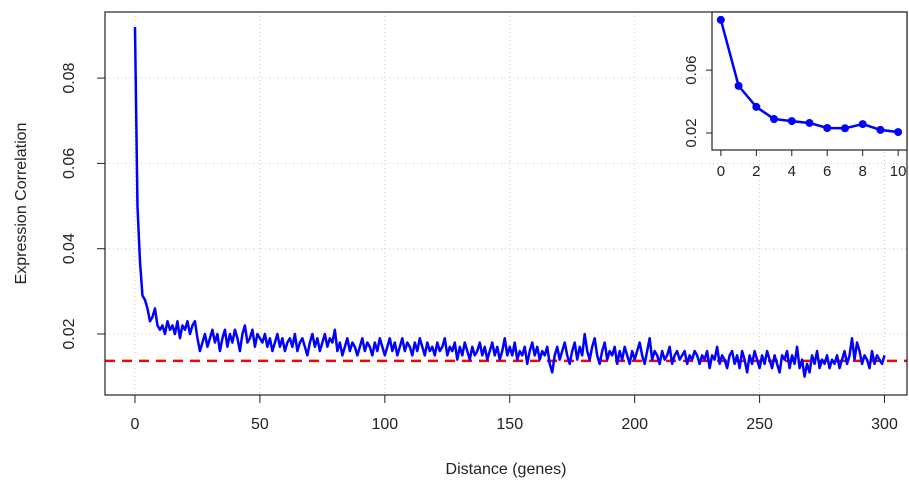 The height and width of the screenshot is (489, 909). What do you see at coordinates (384, 424) in the screenshot?
I see `x-tick-label: 100` at bounding box center [384, 424].